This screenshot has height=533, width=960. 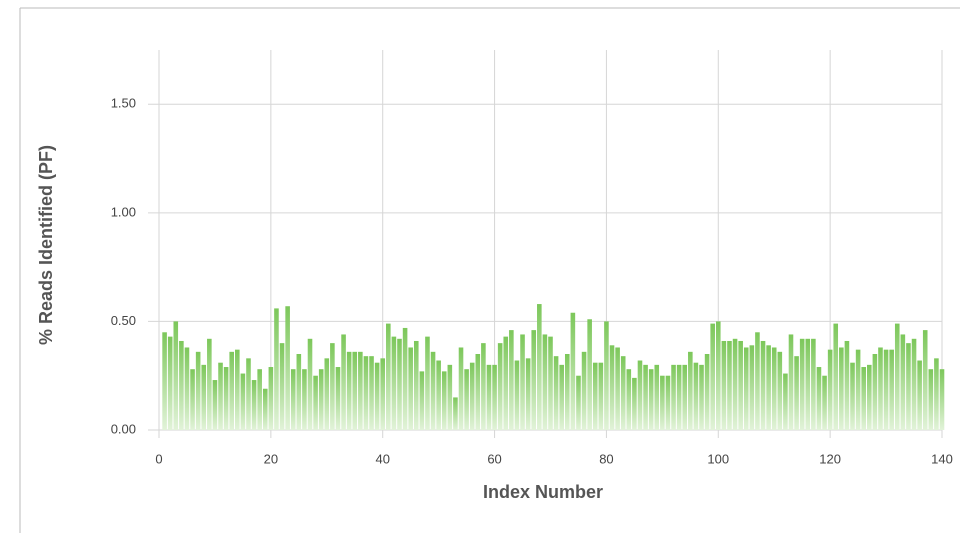 I want to click on x-tick-label: 100, so click(x=718, y=458).